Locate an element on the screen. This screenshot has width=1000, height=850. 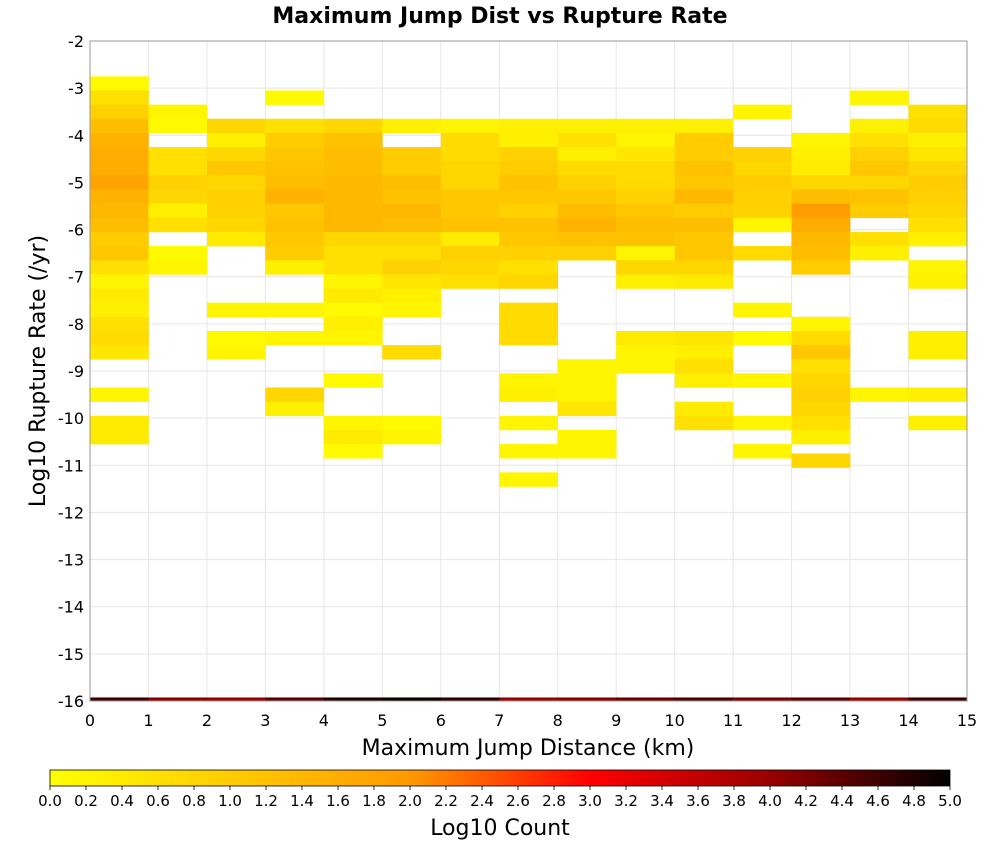
colorbar-tick-label: 4.2 is located at coordinates (806, 801).